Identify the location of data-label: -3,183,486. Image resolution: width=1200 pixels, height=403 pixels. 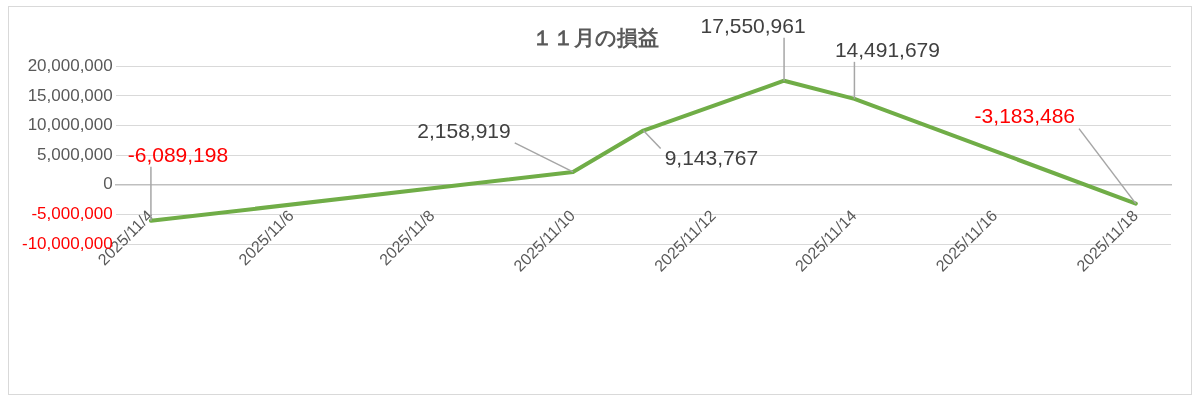
(1025, 116).